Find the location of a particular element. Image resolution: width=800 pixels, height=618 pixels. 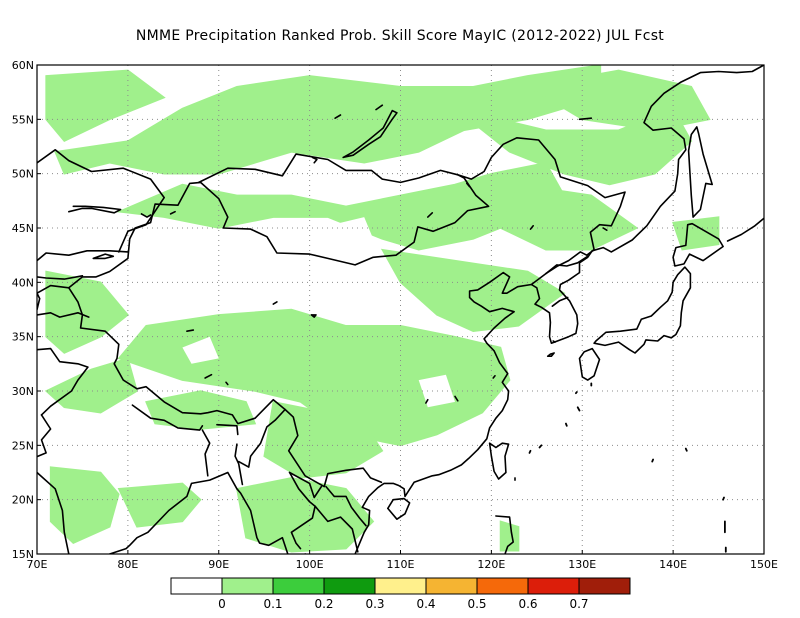

colorbar: 0 0.1 0.2 0.3 0.4 0.5 0.6 0.7 is located at coordinates (400, 594).